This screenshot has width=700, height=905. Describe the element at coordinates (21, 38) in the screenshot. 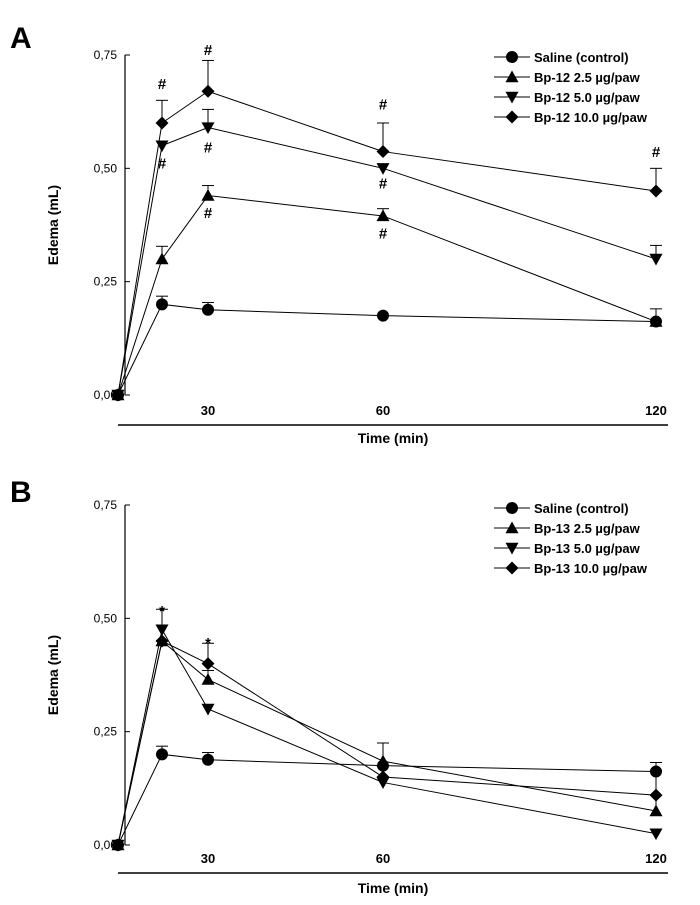

I see `panel-label: A` at that location.